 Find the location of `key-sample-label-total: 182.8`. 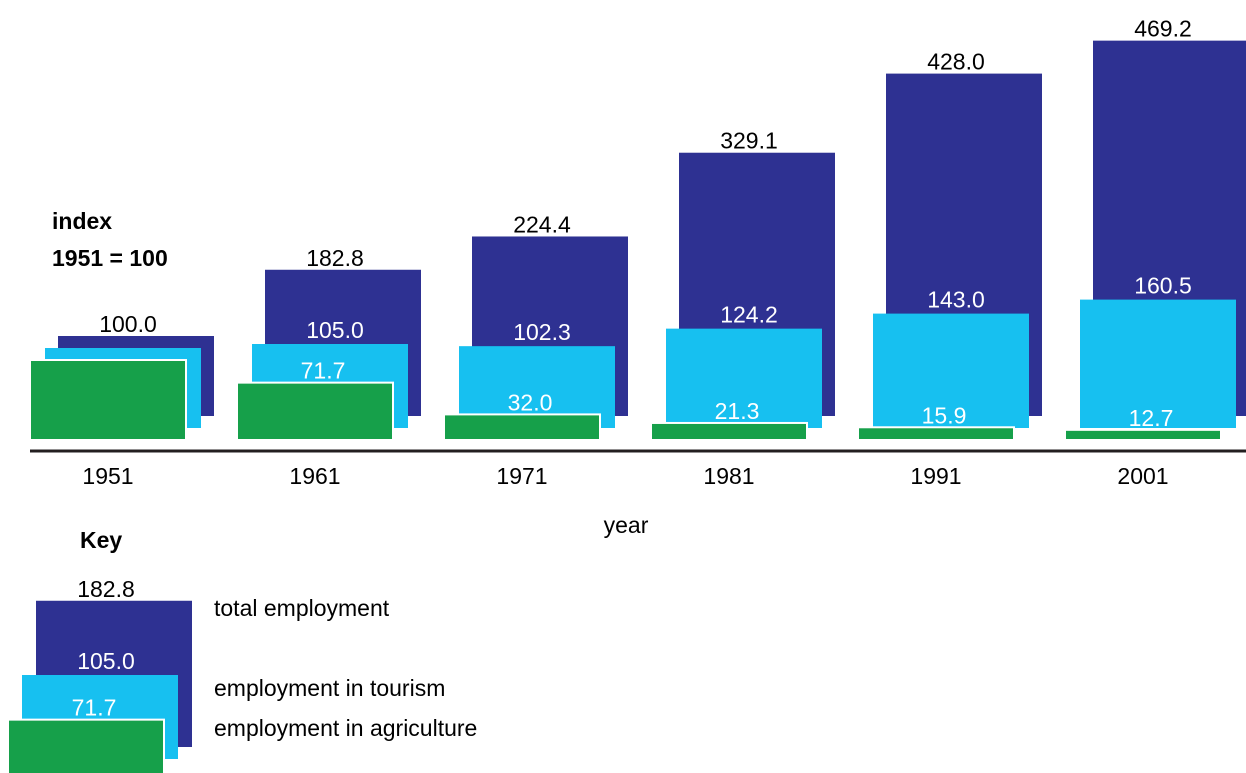

key-sample-label-total: 182.8 is located at coordinates (106, 589).